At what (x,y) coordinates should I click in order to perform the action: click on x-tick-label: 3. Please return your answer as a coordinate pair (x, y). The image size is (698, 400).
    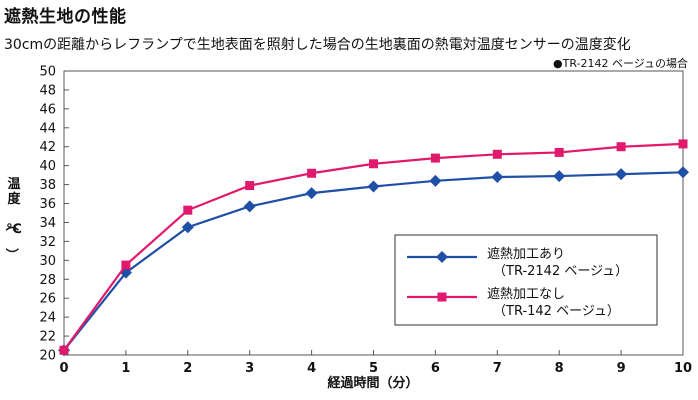
    Looking at the image, I should click on (249, 368).